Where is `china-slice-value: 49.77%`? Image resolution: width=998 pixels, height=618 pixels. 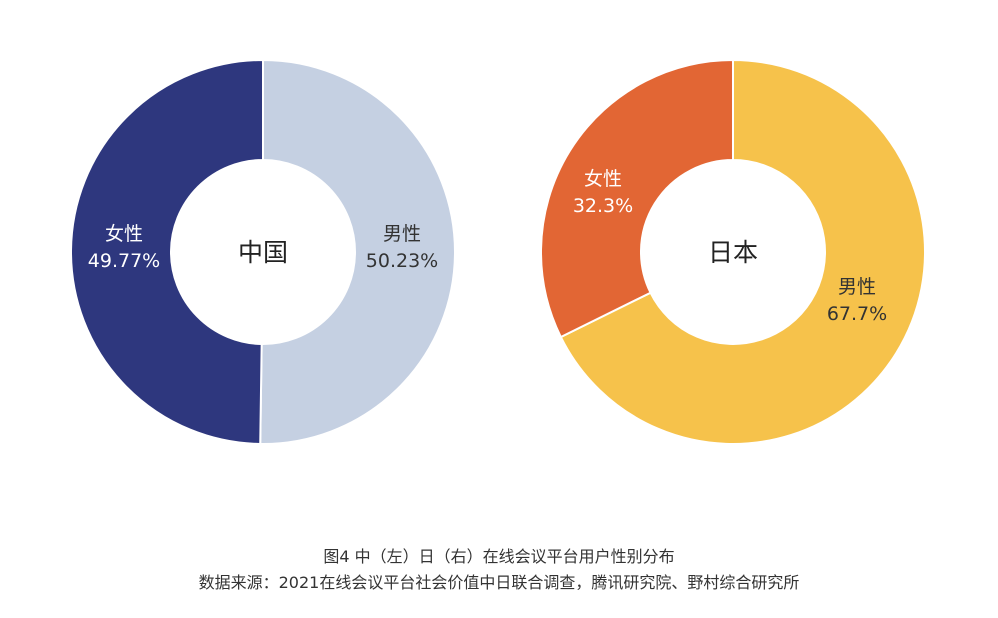 china-slice-value: 49.77% is located at coordinates (124, 261).